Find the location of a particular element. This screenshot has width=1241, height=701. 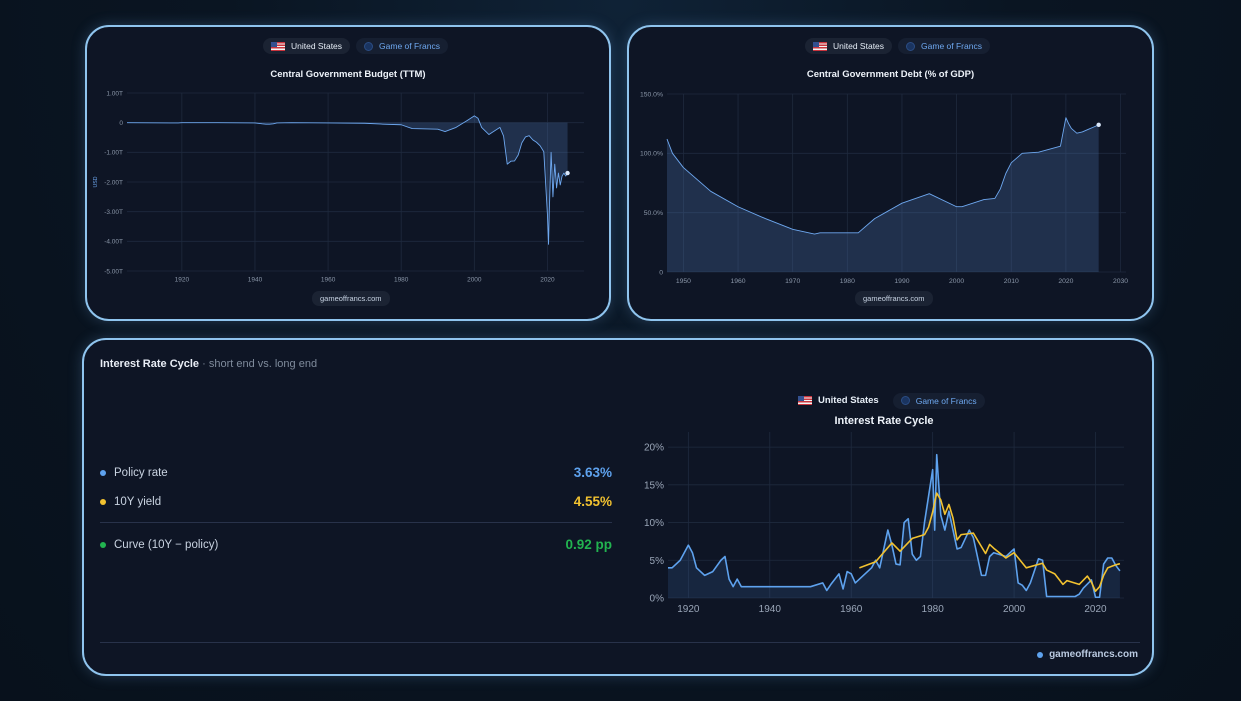

debt-url-badge: gameoffrancs.com is located at coordinates (894, 298).